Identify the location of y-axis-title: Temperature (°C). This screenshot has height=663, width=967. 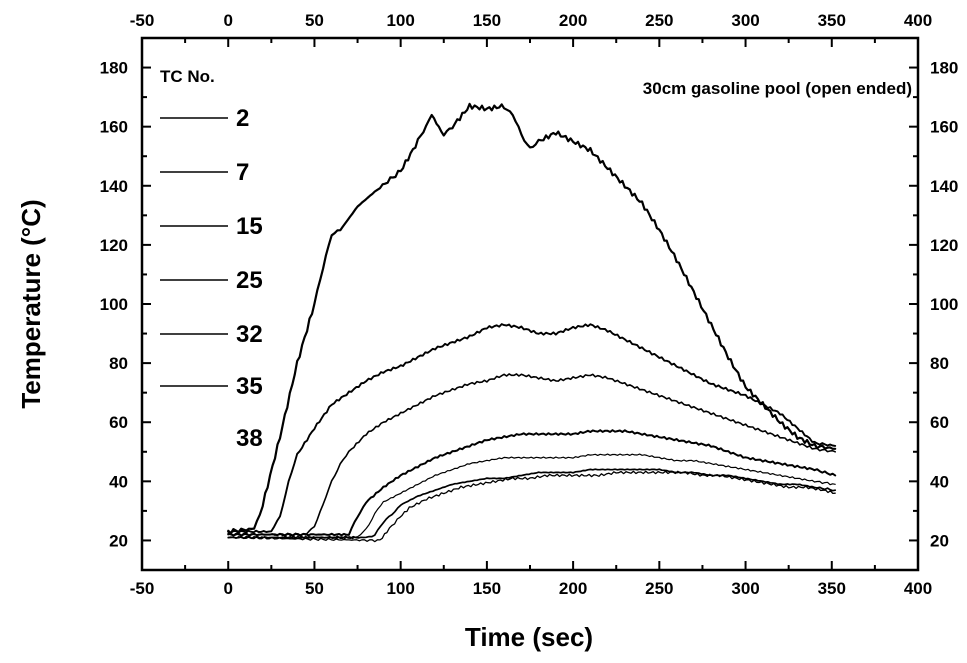
(31, 303).